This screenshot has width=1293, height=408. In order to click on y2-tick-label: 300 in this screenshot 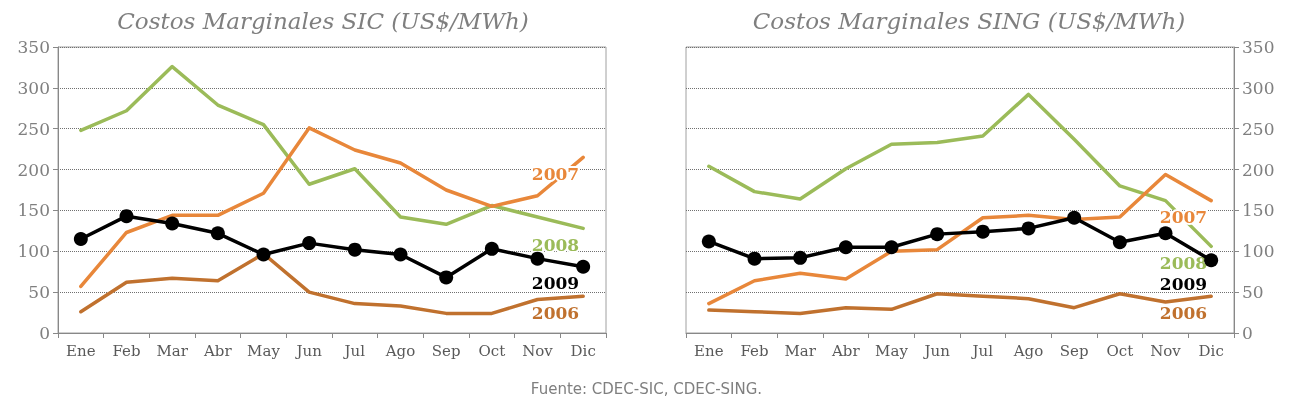, I will do `click(1258, 87)`.